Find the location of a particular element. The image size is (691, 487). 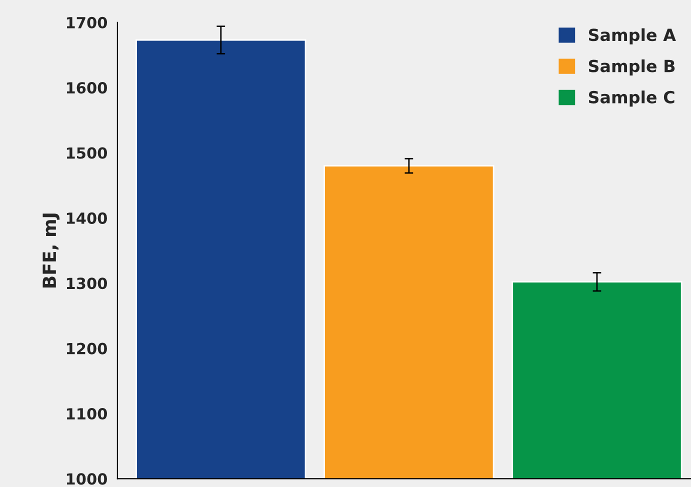

y-axis-title: BFE, mJ is located at coordinates (51, 251).